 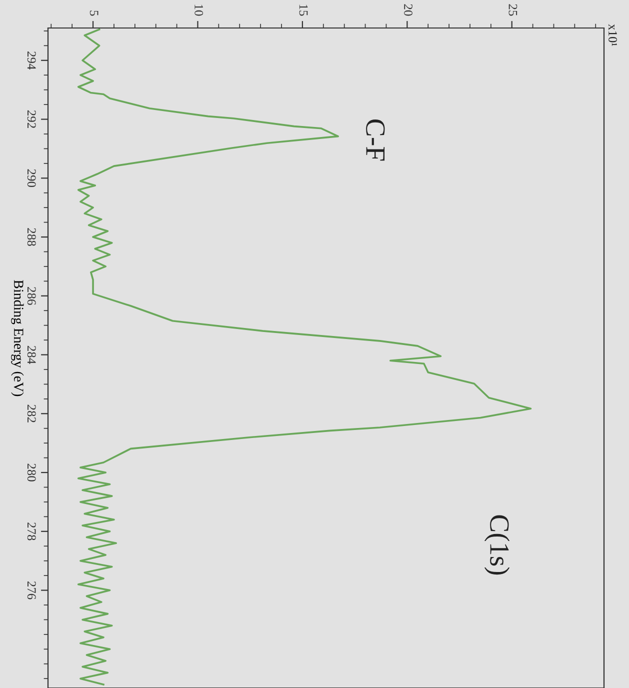 What do you see at coordinates (31, 413) in the screenshot?
I see `y-tick-label: 282` at bounding box center [31, 413].